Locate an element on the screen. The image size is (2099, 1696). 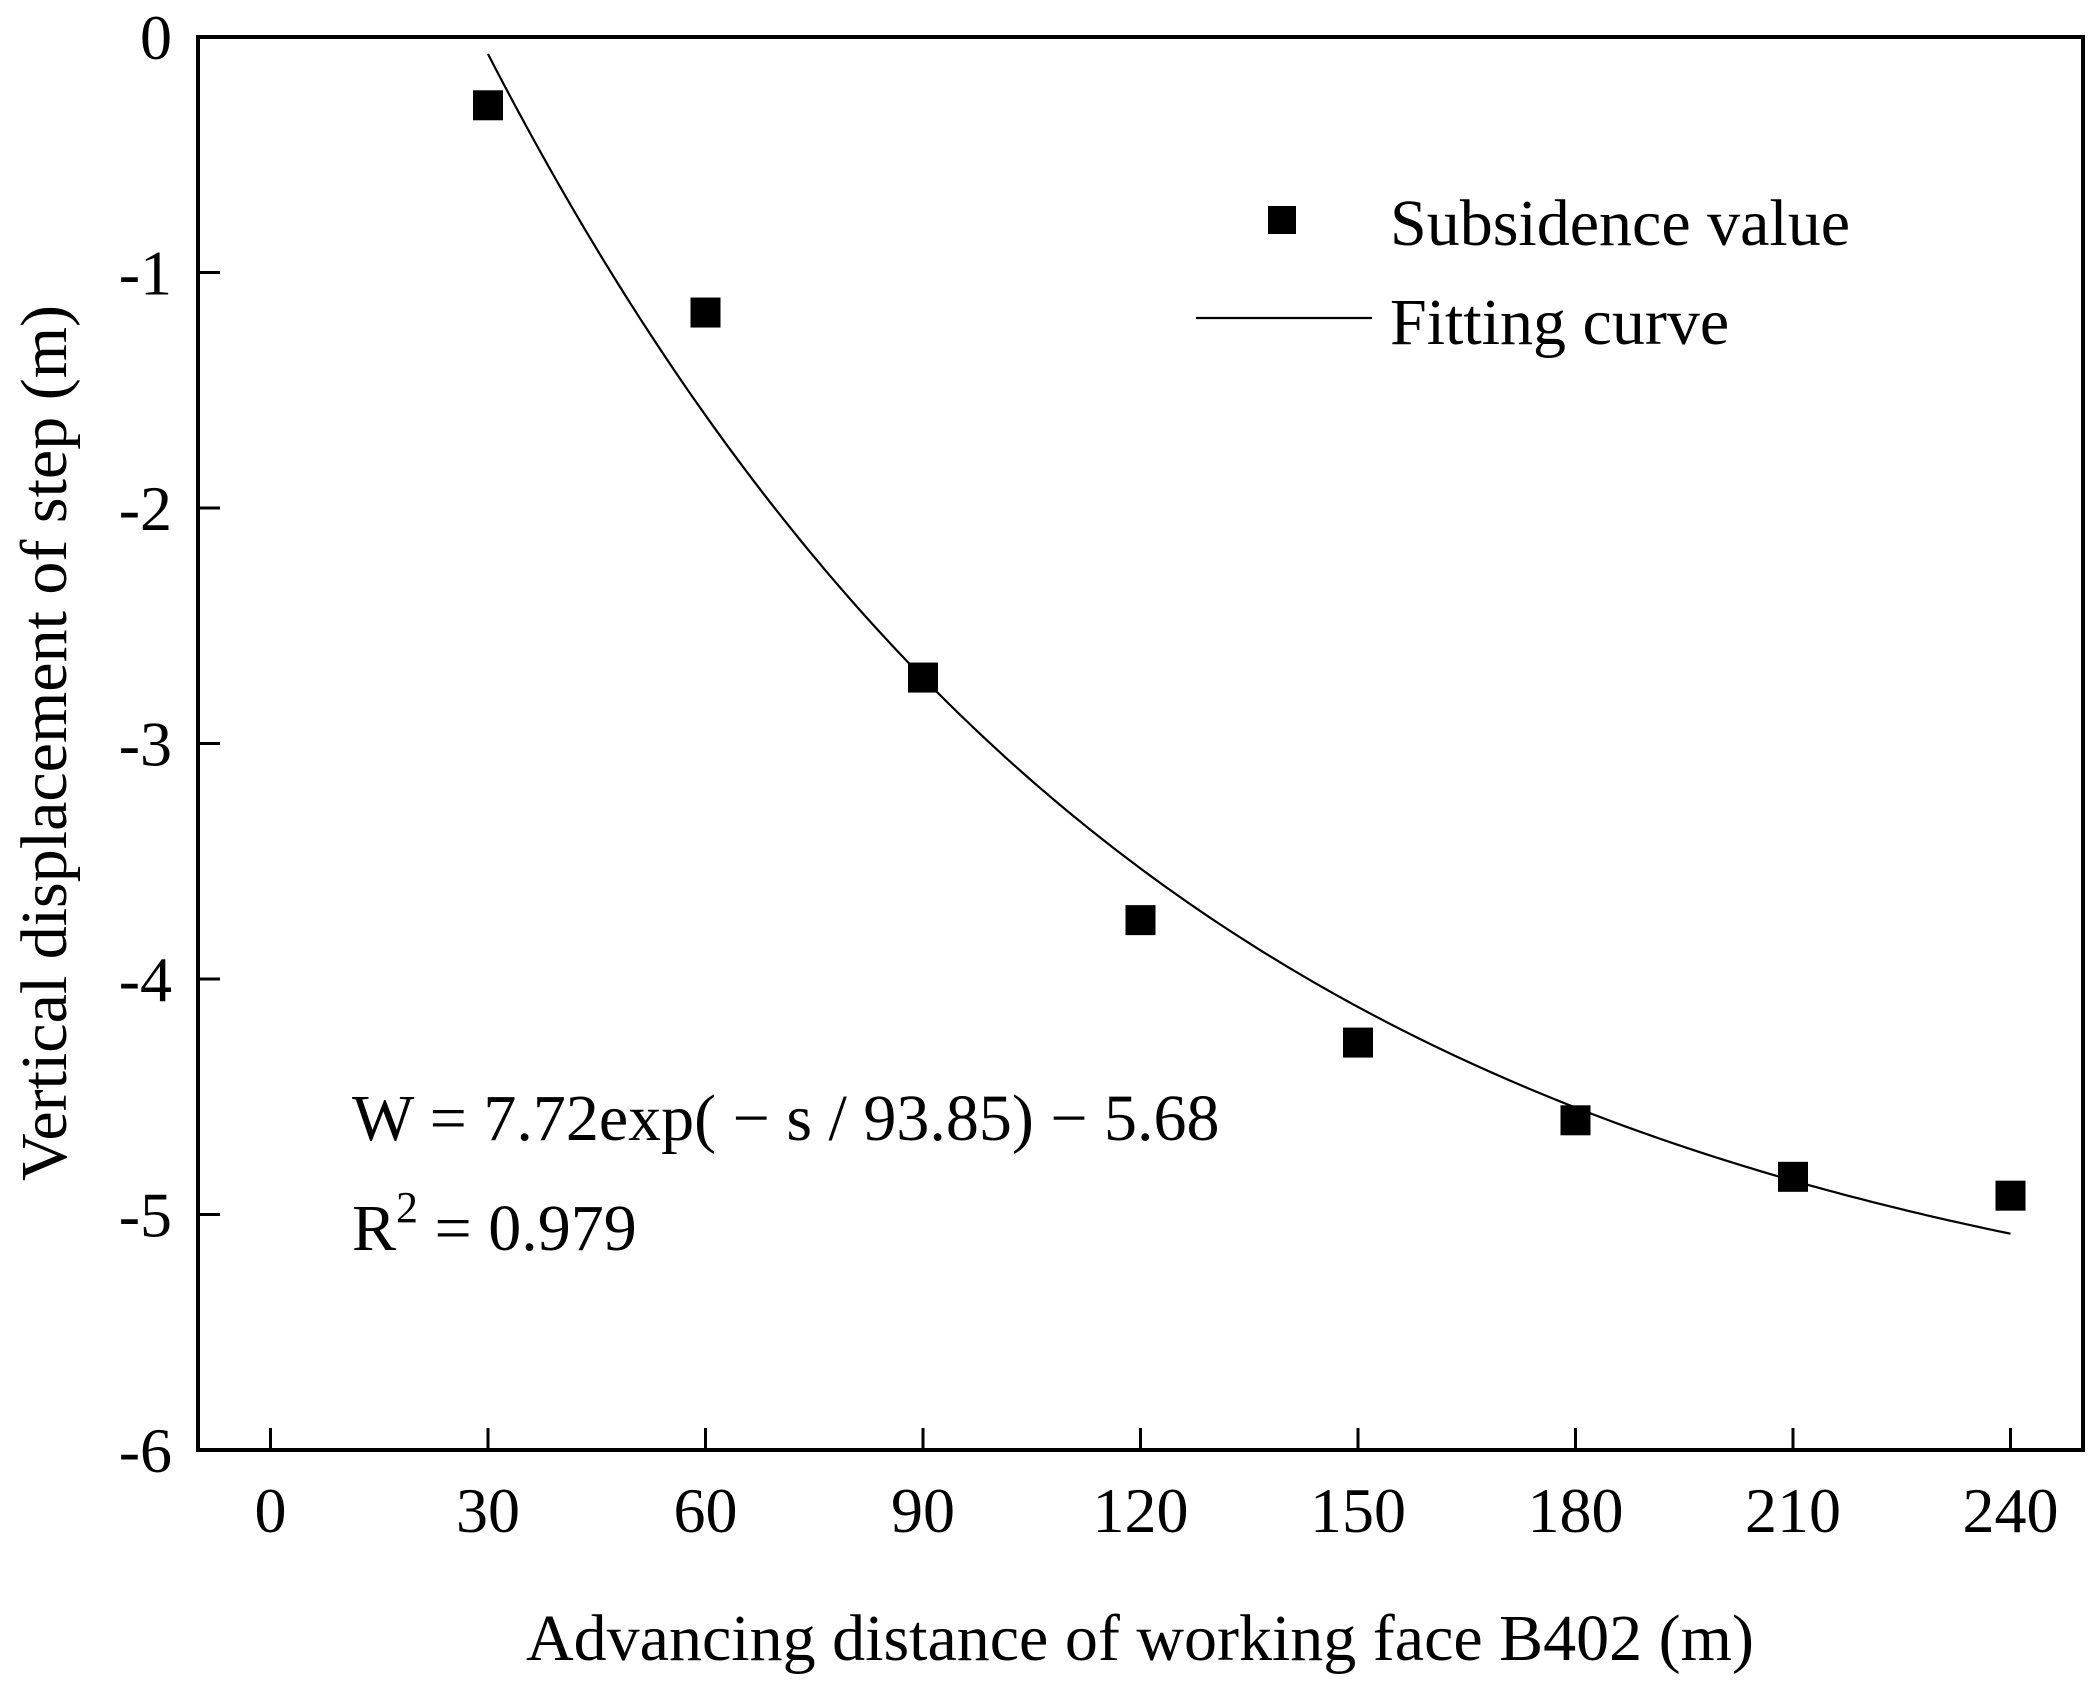
y-tick-label--6: -6 is located at coordinates (145, 1450).